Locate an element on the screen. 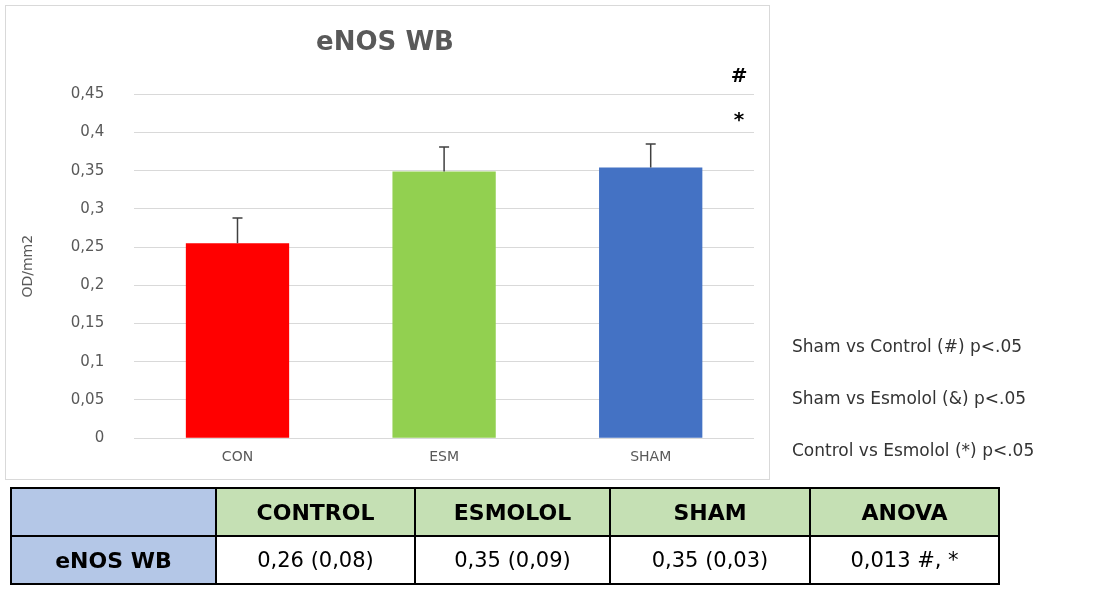 Image resolution: width=1100 pixels, height=590 pixels. text: eNOS WB is located at coordinates (113, 560).